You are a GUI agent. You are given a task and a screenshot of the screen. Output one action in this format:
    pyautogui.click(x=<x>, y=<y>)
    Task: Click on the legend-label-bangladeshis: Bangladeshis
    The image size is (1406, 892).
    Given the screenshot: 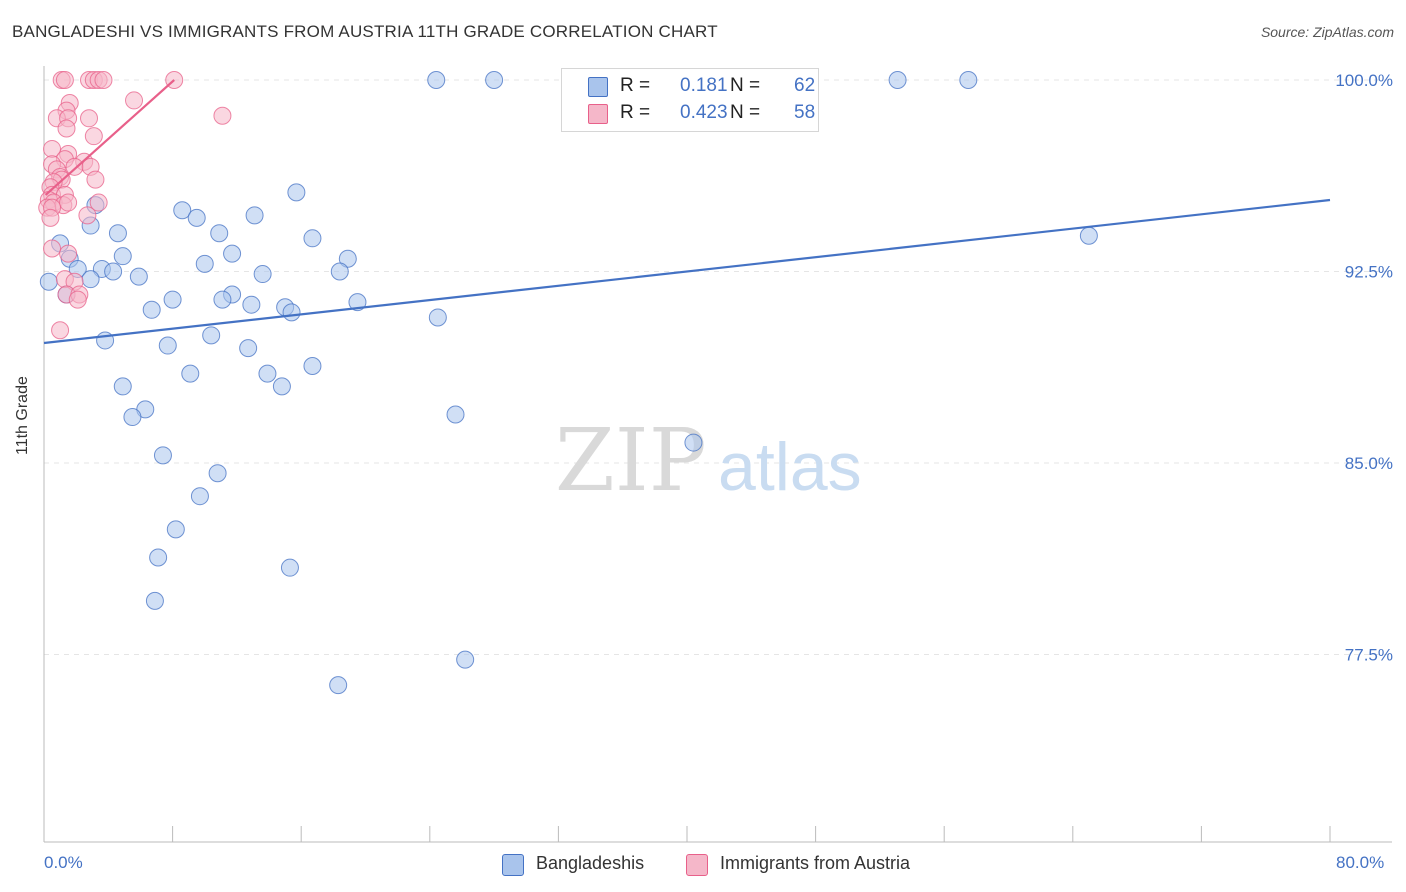 What is the action you would take?
    pyautogui.click(x=590, y=863)
    